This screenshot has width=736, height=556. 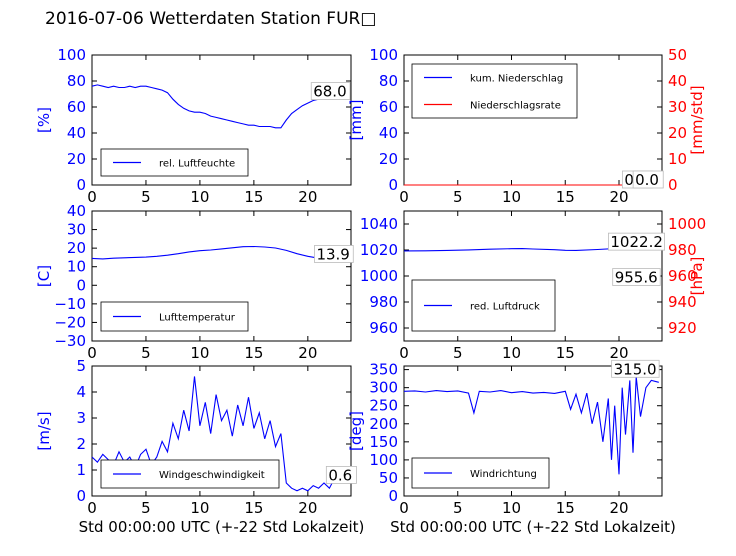 What do you see at coordinates (565, 508) in the screenshot?
I see `bottom-right-x-tick-label: 15` at bounding box center [565, 508].